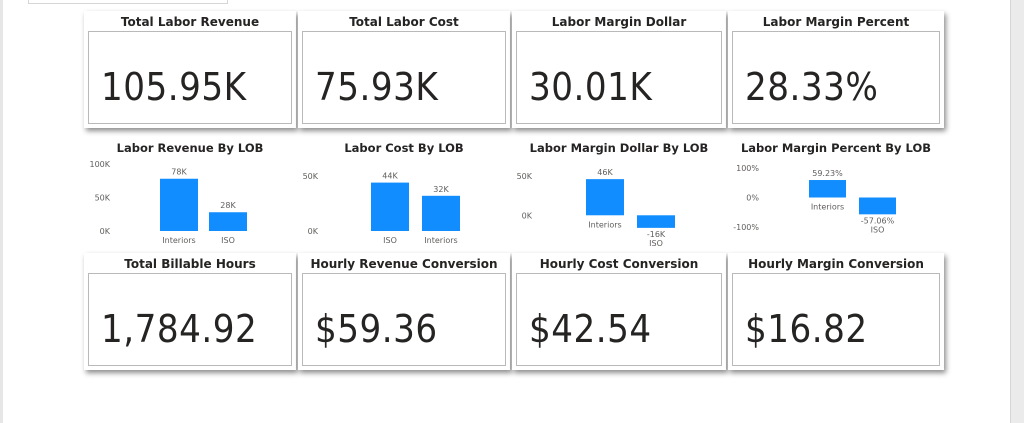 The image size is (1024, 423). Describe the element at coordinates (605, 172) in the screenshot. I see `data-label: 46K` at that location.